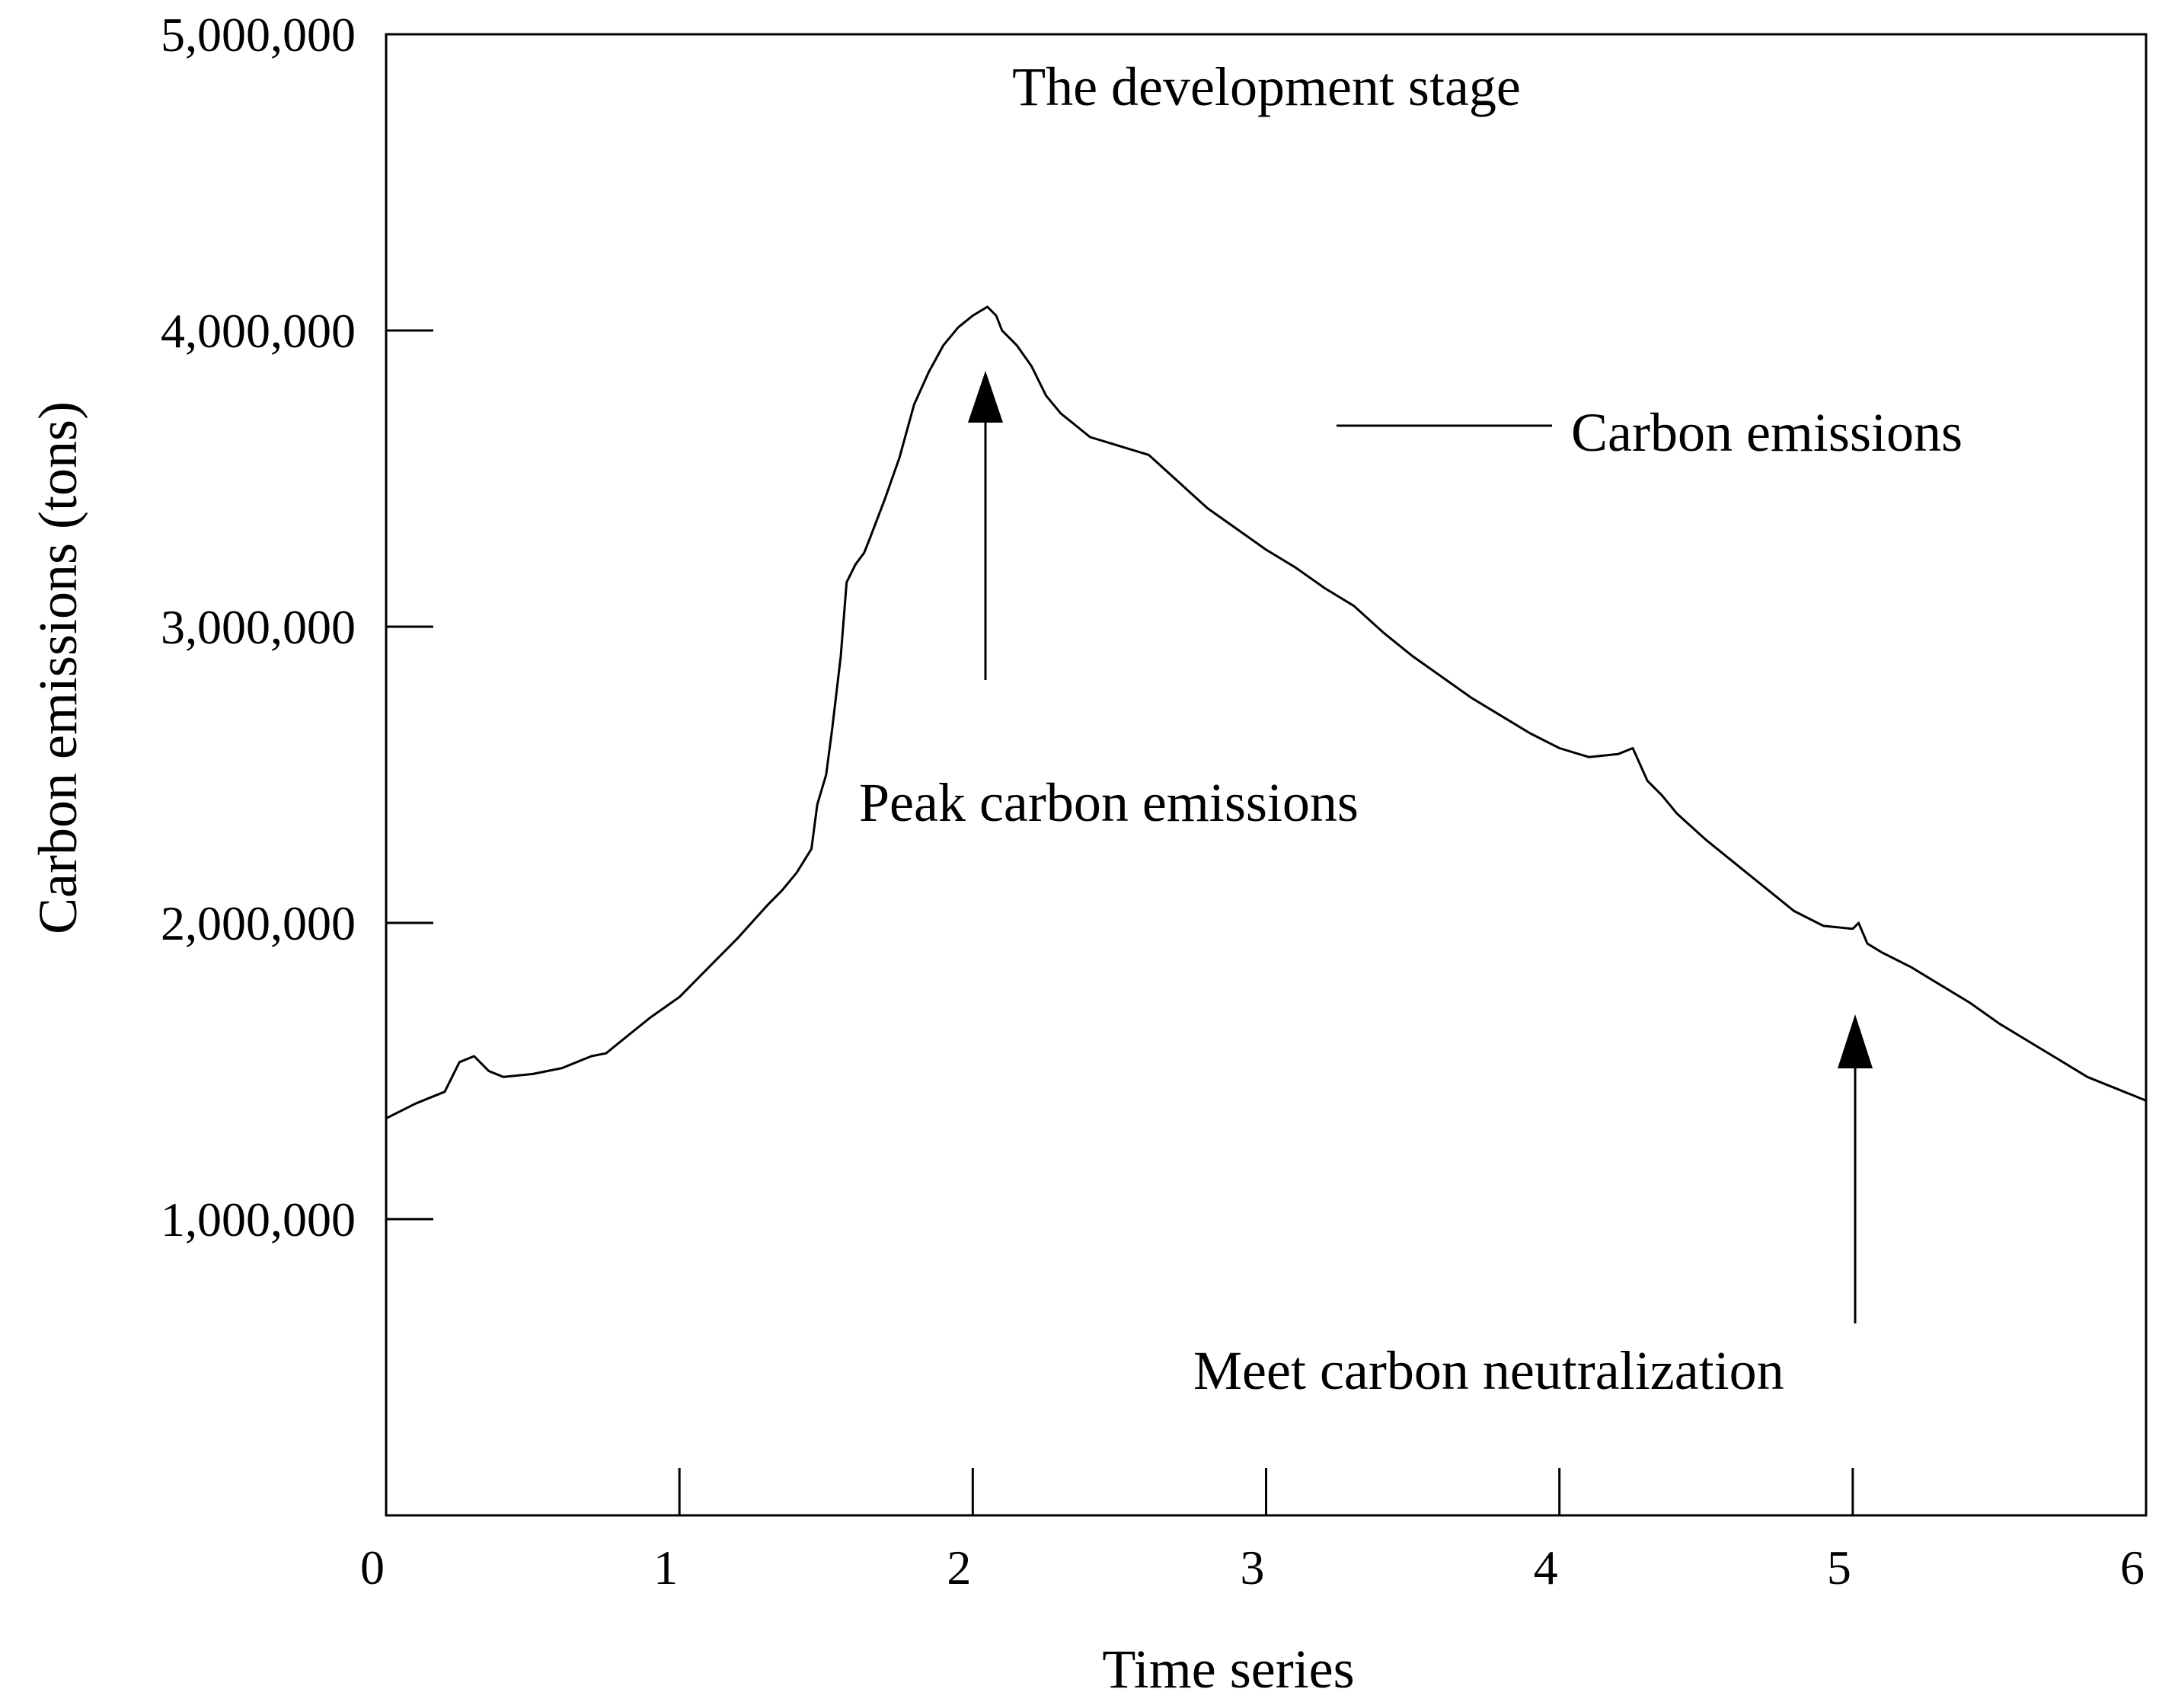 This screenshot has height=1708, width=2175. Describe the element at coordinates (985, 397) in the screenshot. I see `peak-arrowhead` at that location.